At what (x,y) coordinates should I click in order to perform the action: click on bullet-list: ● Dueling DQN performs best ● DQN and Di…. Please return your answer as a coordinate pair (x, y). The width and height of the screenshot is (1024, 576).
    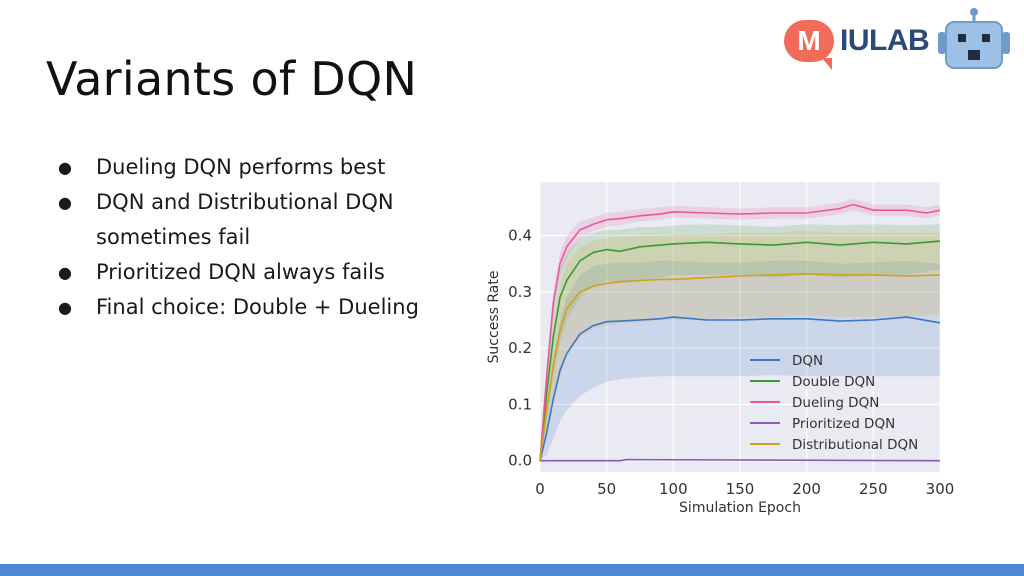
    Looking at the image, I should click on (266, 237).